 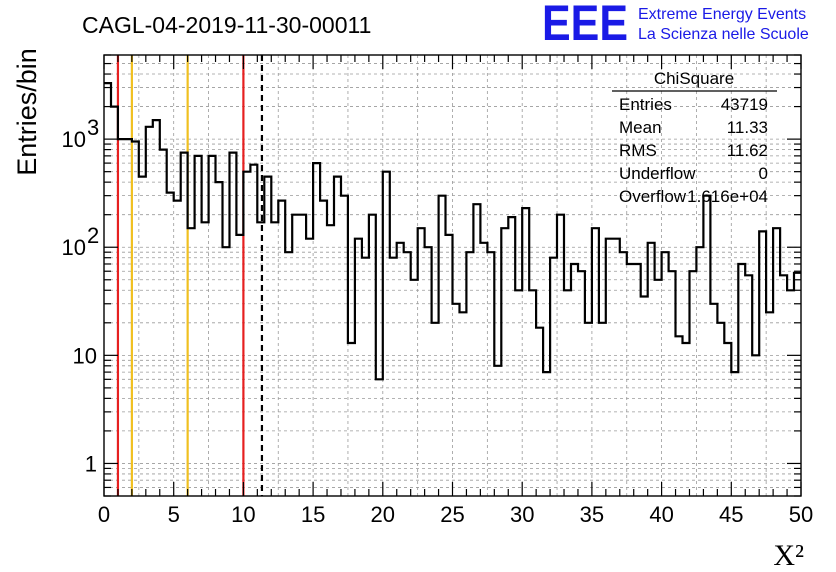 I want to click on x-tick-label: 30, so click(x=522, y=514).